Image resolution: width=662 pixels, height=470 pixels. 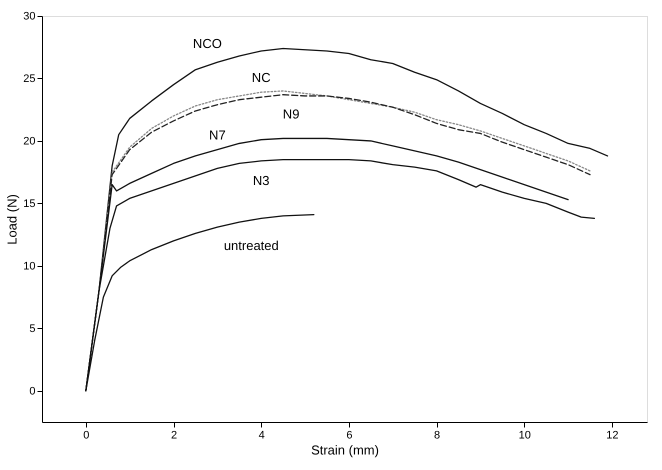 What do you see at coordinates (261, 180) in the screenshot?
I see `series-label: N3` at bounding box center [261, 180].